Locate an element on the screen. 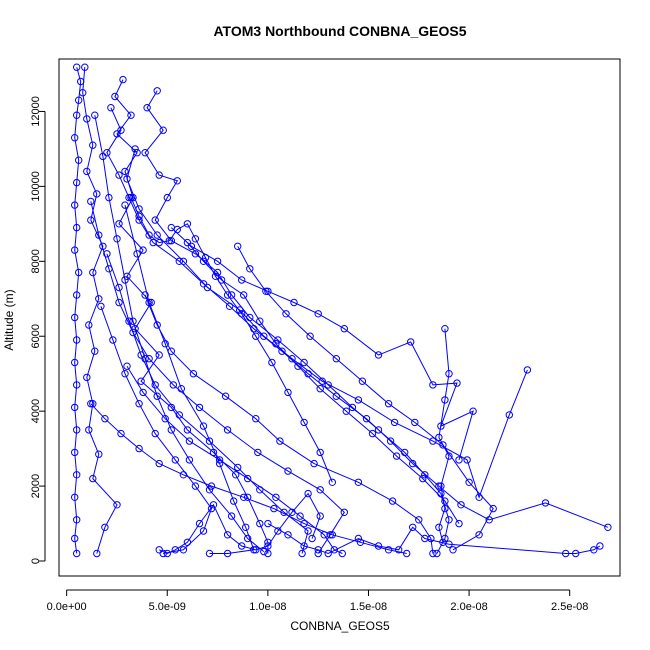  y-tick-label: 0 is located at coordinates (36, 561).